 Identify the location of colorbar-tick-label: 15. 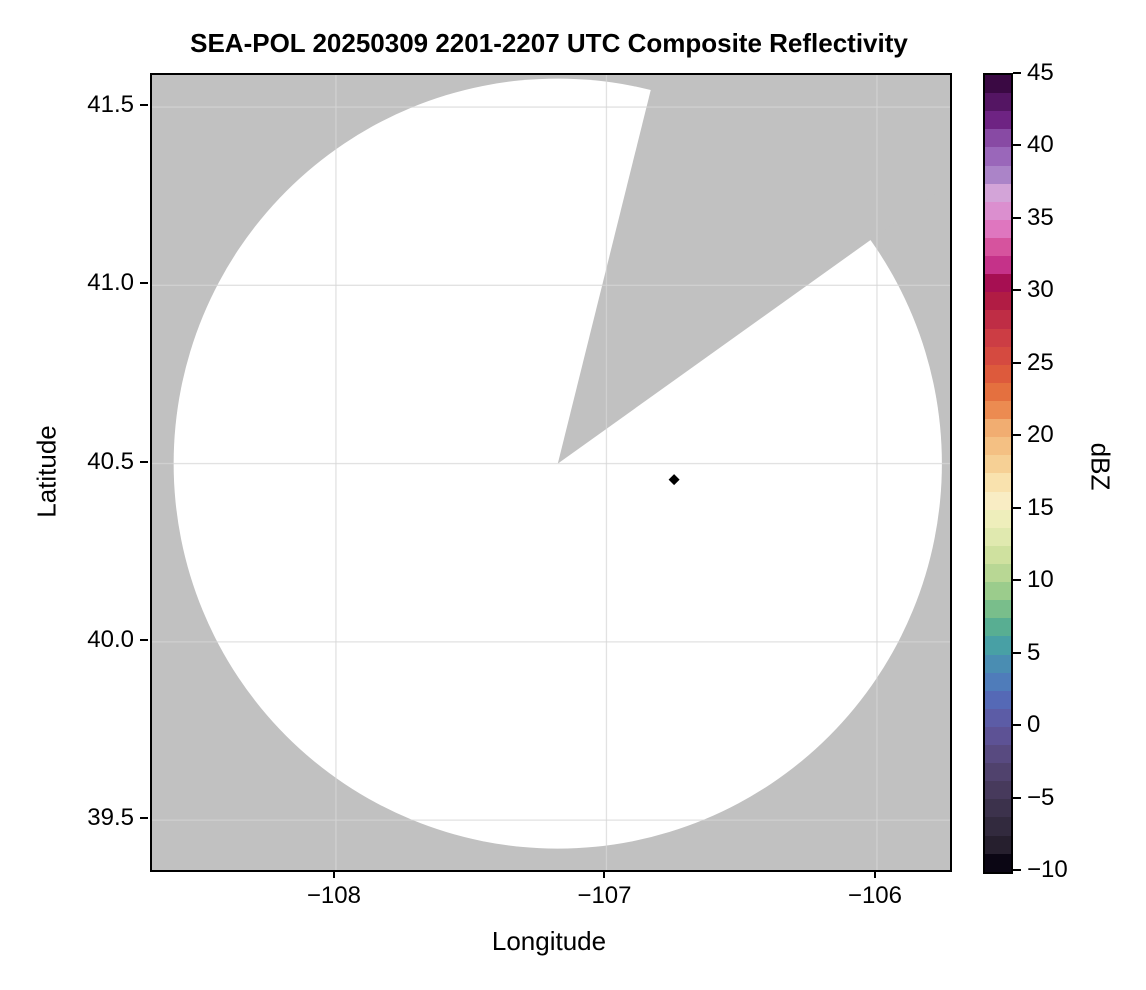
(1040, 507).